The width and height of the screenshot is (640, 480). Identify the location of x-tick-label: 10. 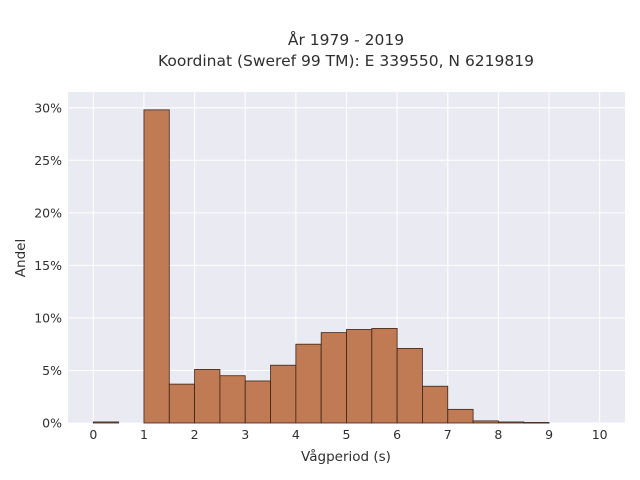
(600, 434).